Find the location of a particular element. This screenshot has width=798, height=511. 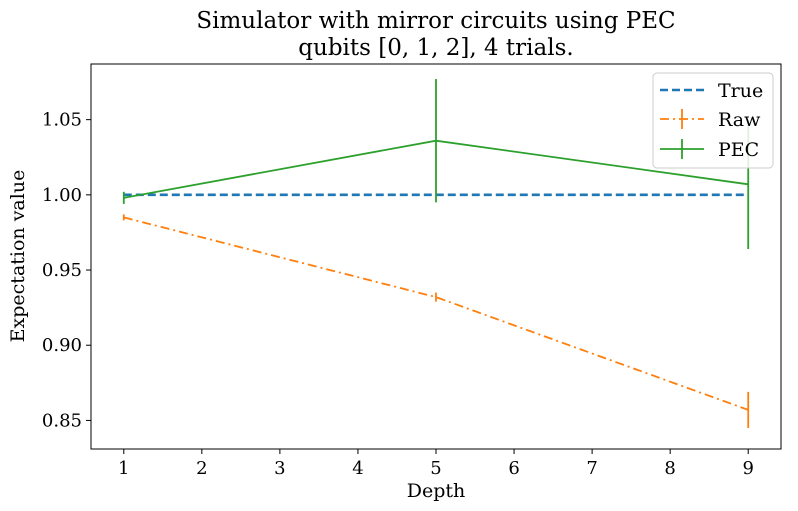

x-tick-label: 9 is located at coordinates (747, 468).